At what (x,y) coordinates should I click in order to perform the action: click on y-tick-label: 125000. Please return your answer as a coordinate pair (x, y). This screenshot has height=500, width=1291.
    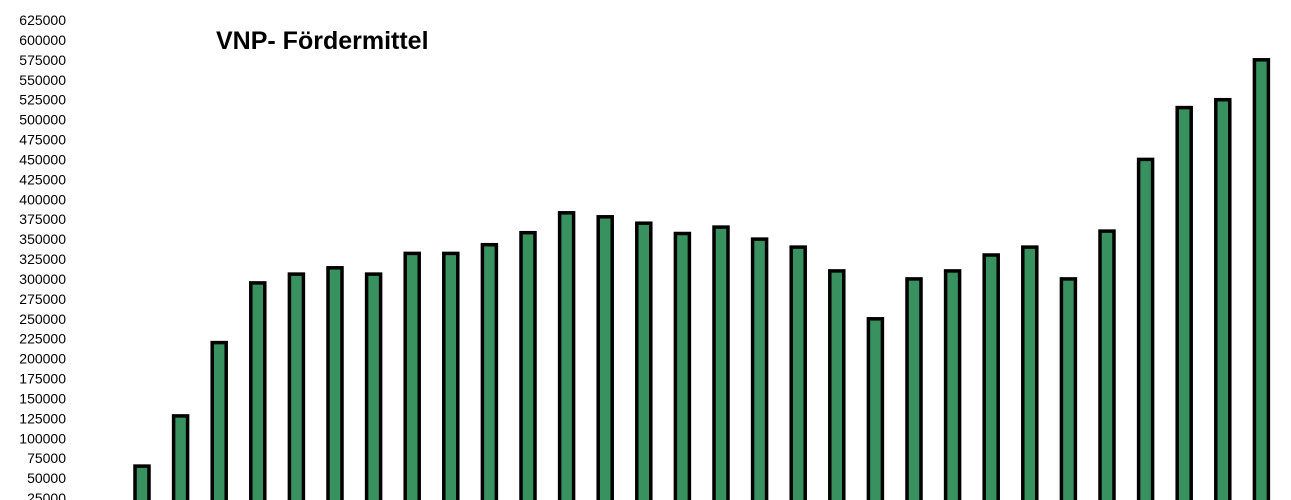
    Looking at the image, I should click on (42, 418).